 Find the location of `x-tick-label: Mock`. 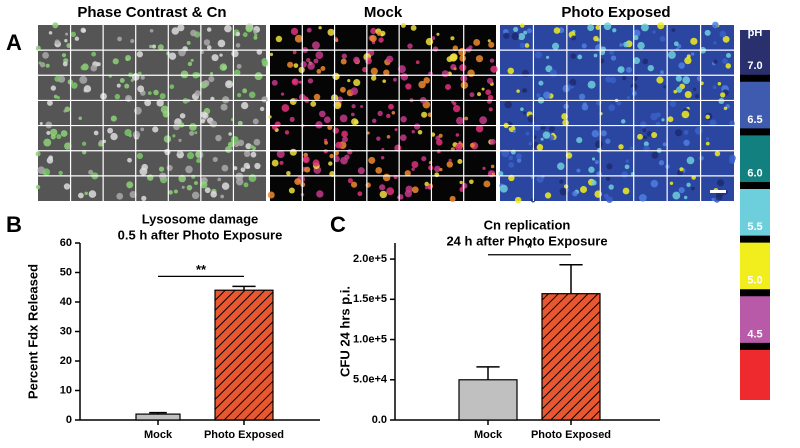

x-tick-label: Mock is located at coordinates (488, 435).